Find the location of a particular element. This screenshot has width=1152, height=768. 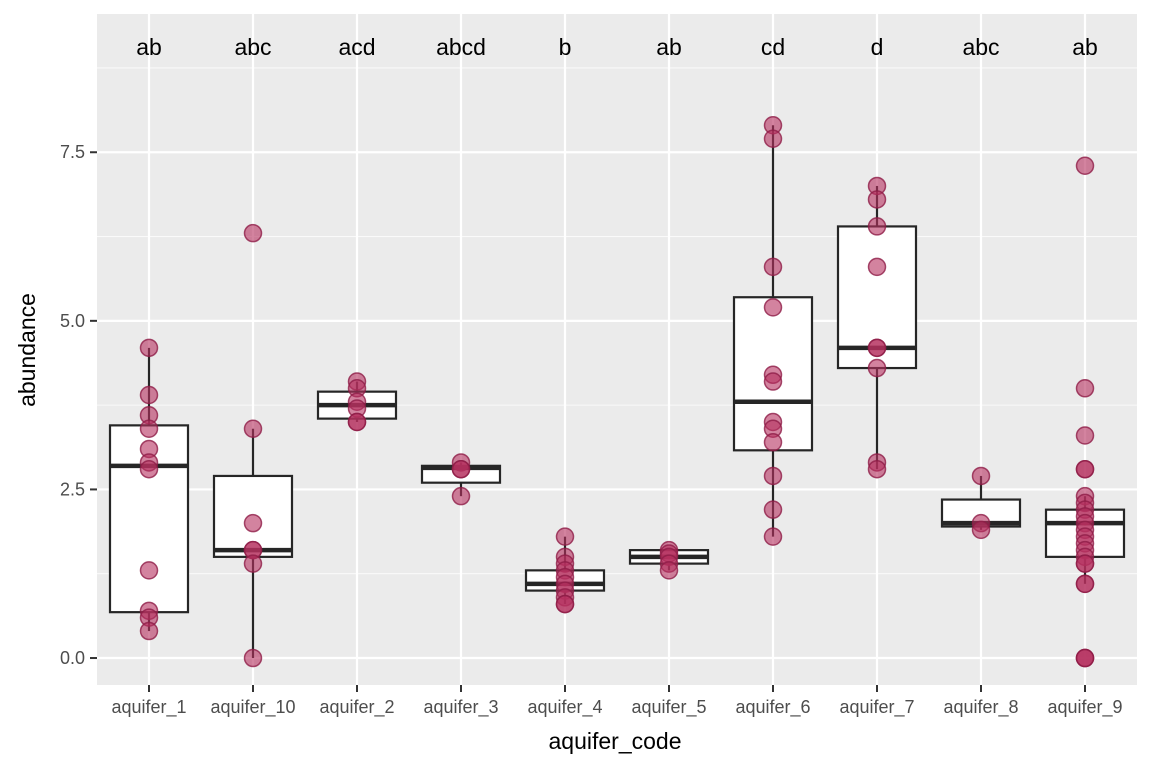

y-tick-label: 7.5 is located at coordinates (72, 152).